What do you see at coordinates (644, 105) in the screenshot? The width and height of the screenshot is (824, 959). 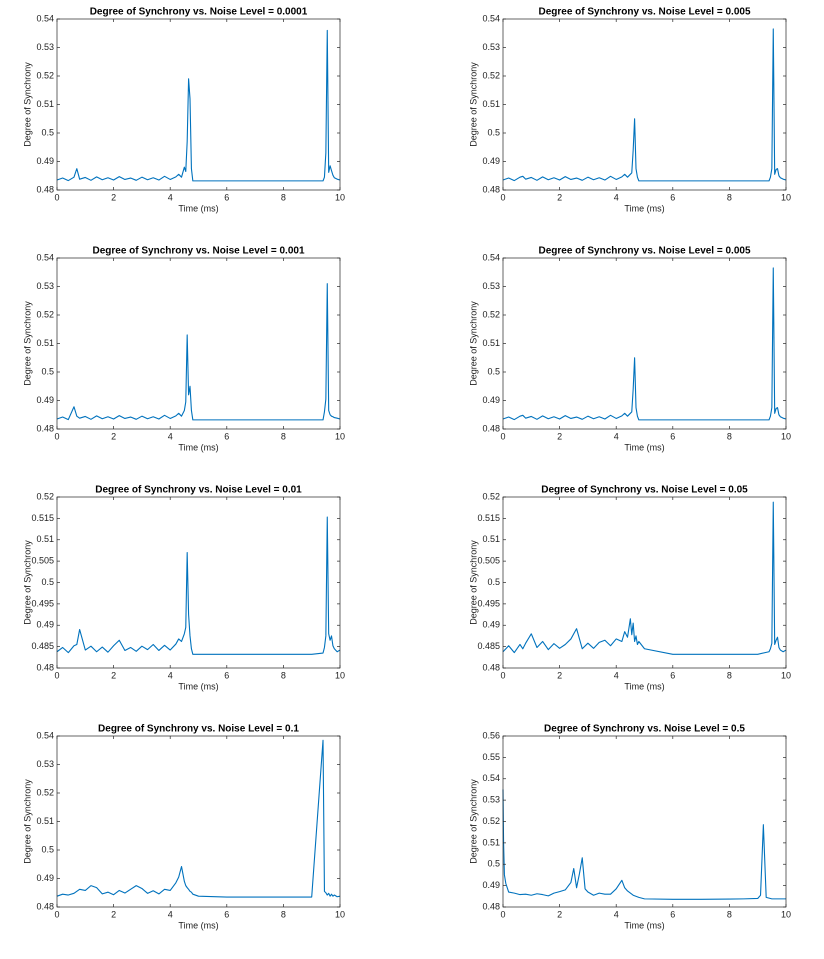 I see `data-line` at bounding box center [644, 105].